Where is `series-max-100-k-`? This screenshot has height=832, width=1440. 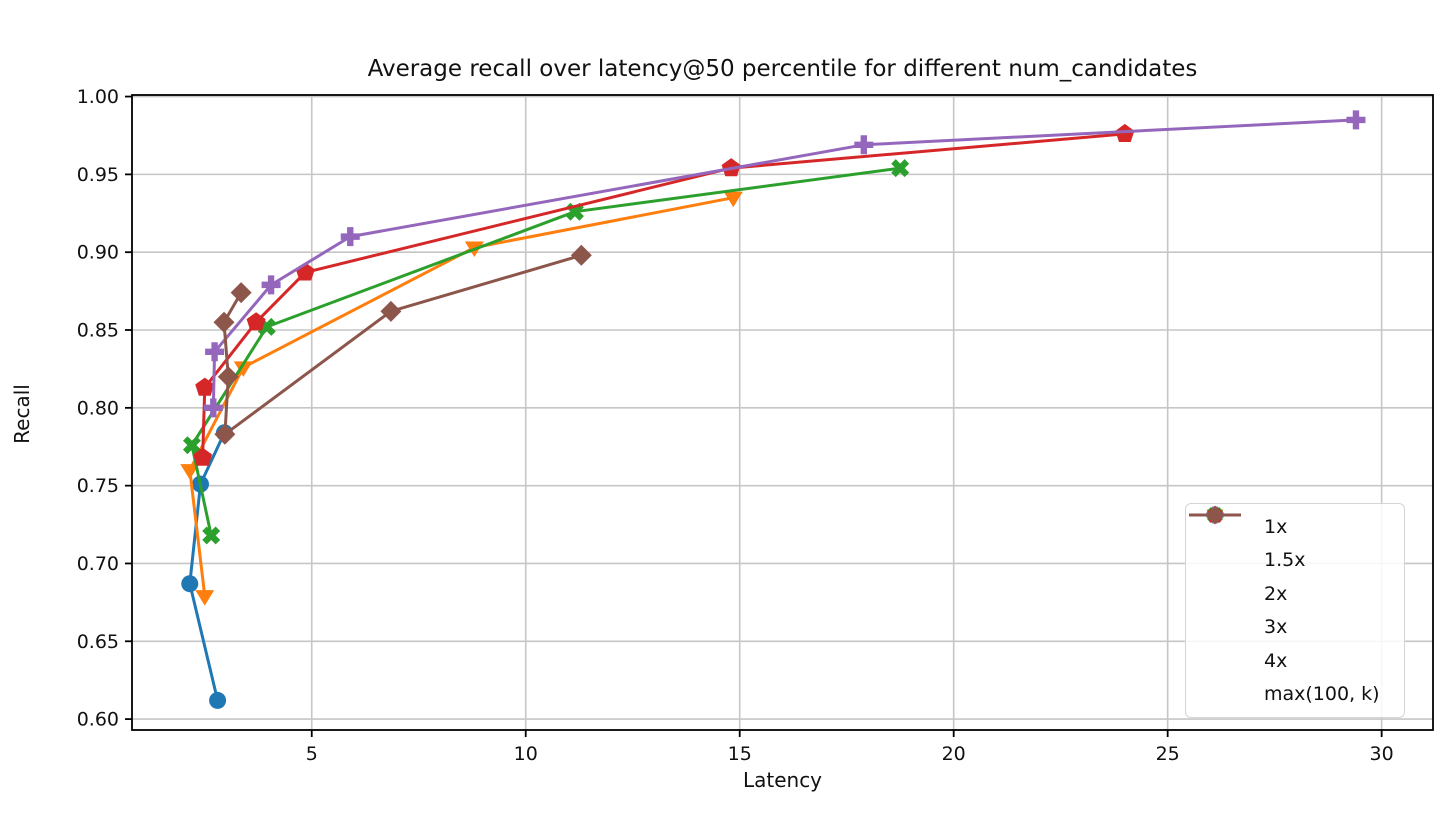
series-max-100-k- is located at coordinates (402, 344).